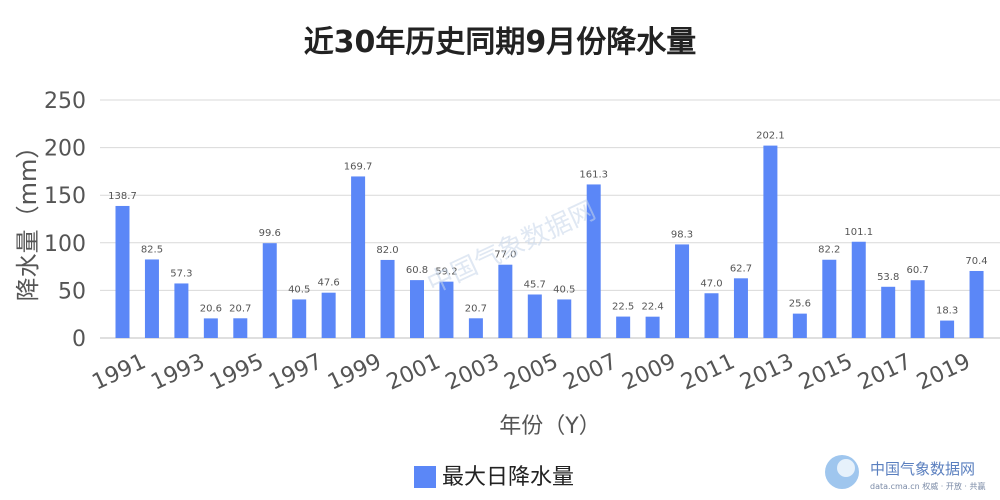 Image resolution: width=1000 pixels, height=500 pixels. Describe the element at coordinates (177, 372) in the screenshot. I see `x-tick-label: 1993` at that location.